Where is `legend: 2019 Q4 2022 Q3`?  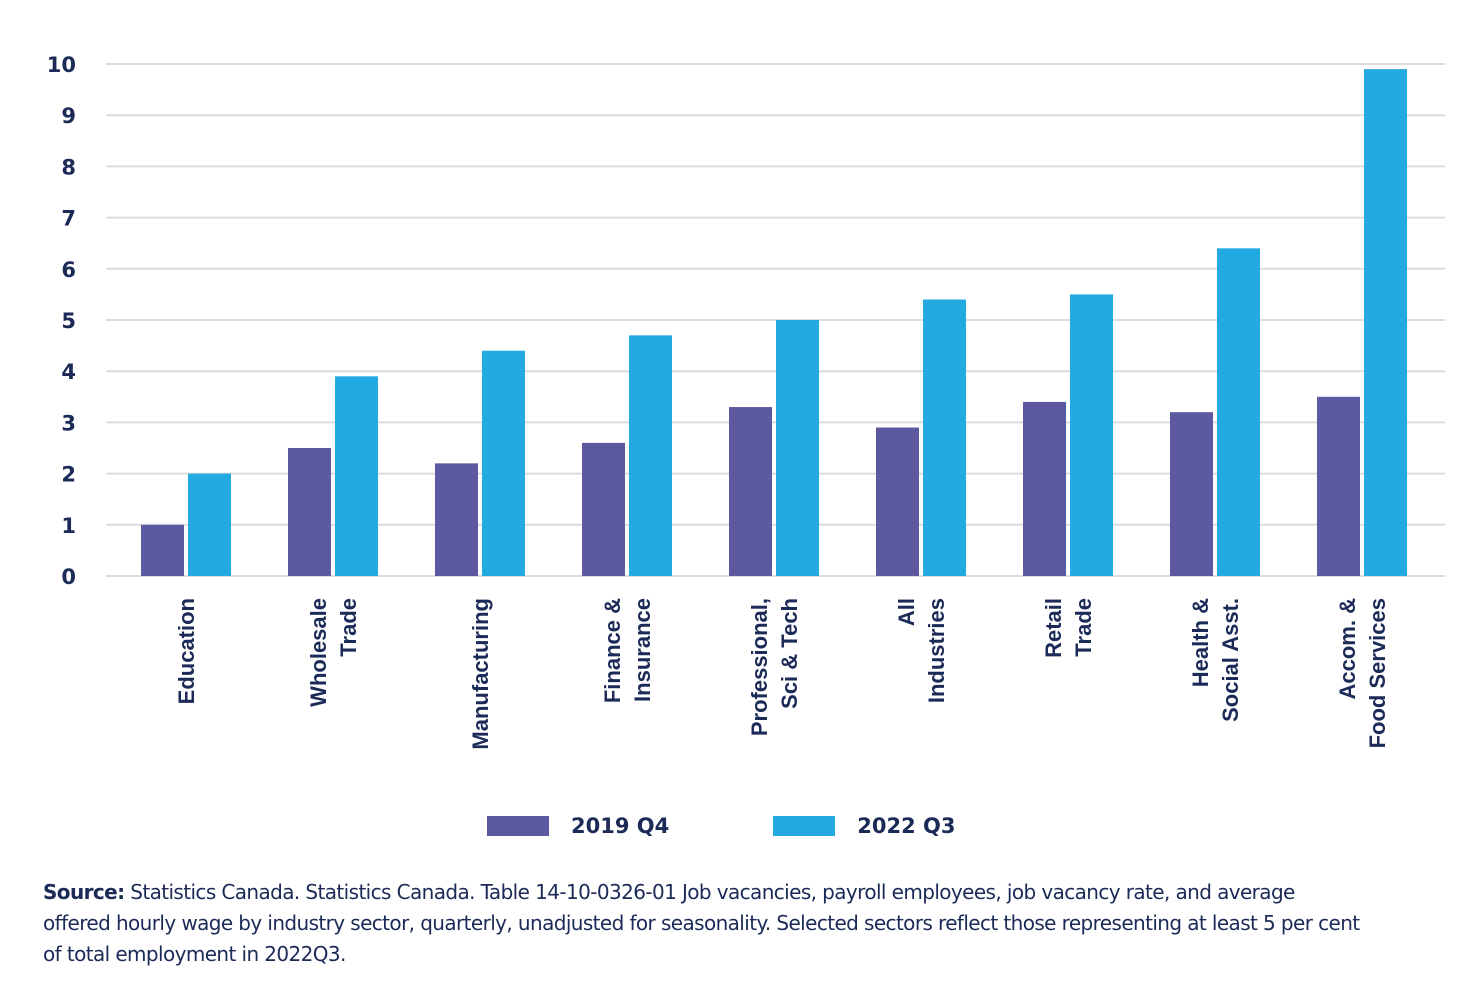
legend: 2019 Q4 2022 Q3 is located at coordinates (721, 826).